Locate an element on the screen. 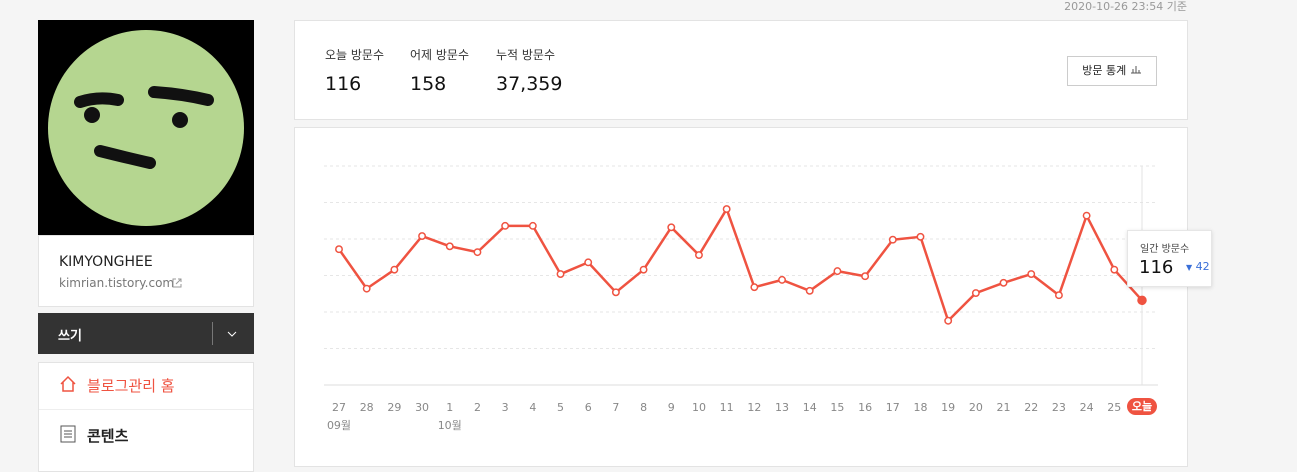  menu-item: 콘텐츠 is located at coordinates (108, 436).